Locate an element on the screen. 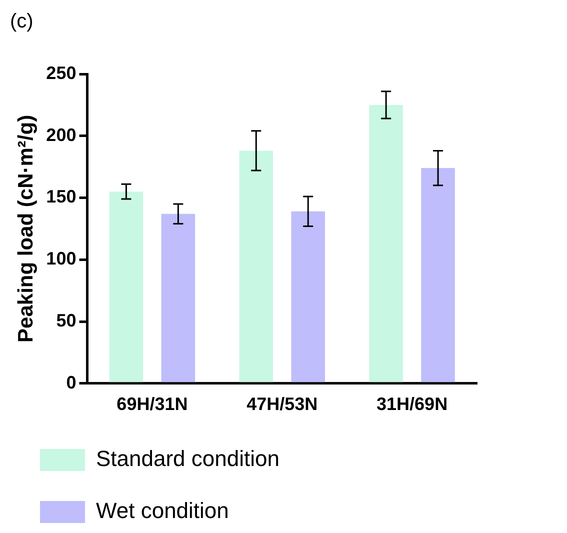 The height and width of the screenshot is (533, 567). legend-label: Wet condition is located at coordinates (162, 511).